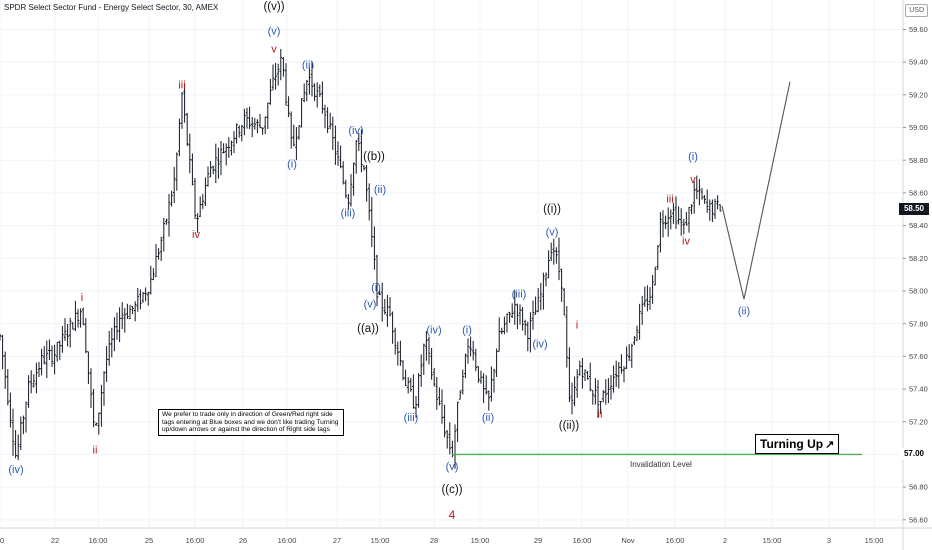 This screenshot has height=550, width=932. Describe the element at coordinates (273, 7) in the screenshot. I see `wave-label: ((v))` at that location.